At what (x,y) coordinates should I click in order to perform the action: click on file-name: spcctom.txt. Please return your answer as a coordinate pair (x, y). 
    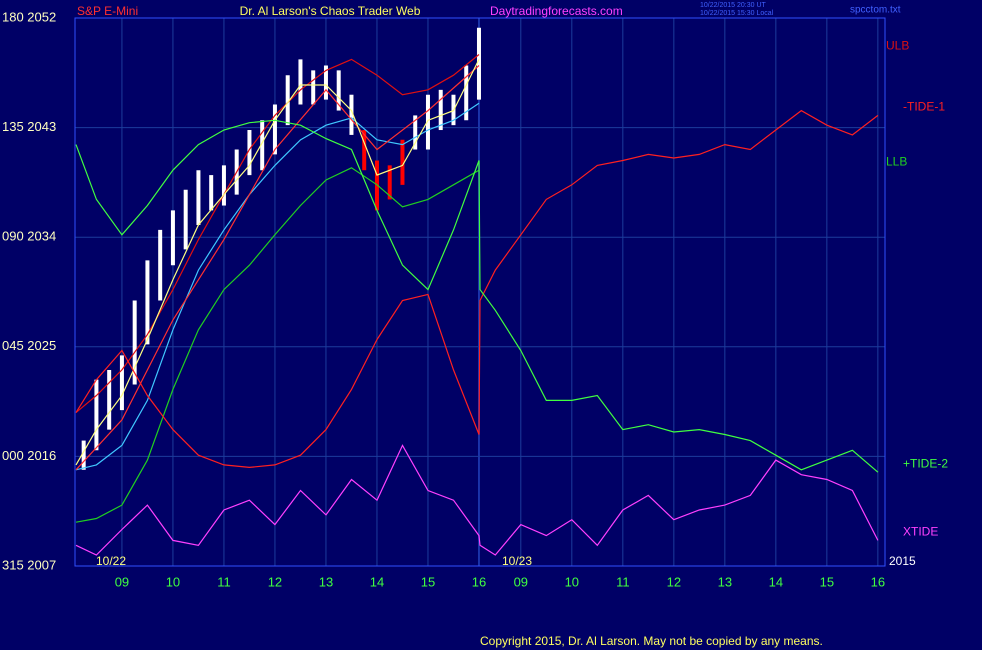
    Looking at the image, I should click on (875, 10).